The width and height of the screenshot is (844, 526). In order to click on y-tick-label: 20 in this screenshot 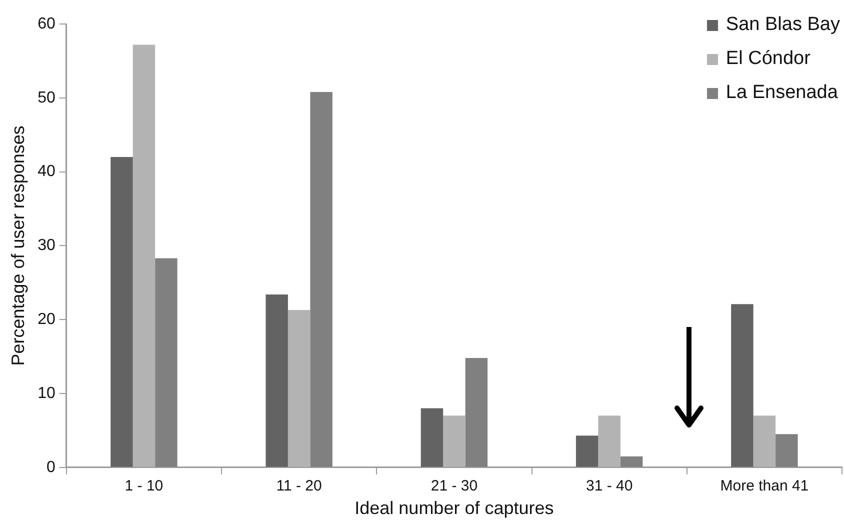, I will do `click(47, 319)`.